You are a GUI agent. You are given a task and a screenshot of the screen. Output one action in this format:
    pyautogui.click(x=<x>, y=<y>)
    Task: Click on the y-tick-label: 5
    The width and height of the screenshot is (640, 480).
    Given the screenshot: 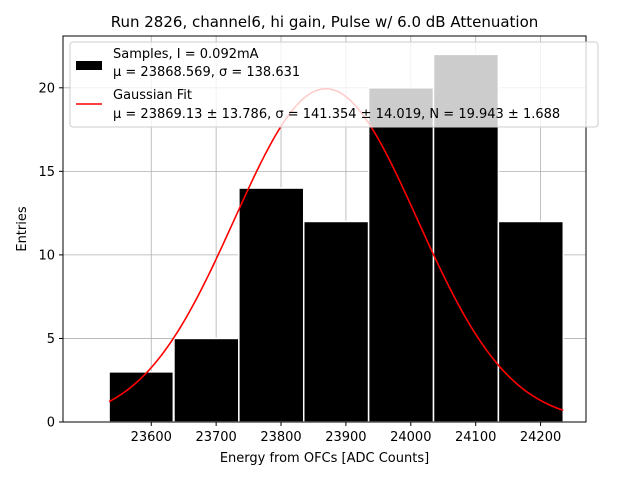 What is the action you would take?
    pyautogui.click(x=51, y=339)
    